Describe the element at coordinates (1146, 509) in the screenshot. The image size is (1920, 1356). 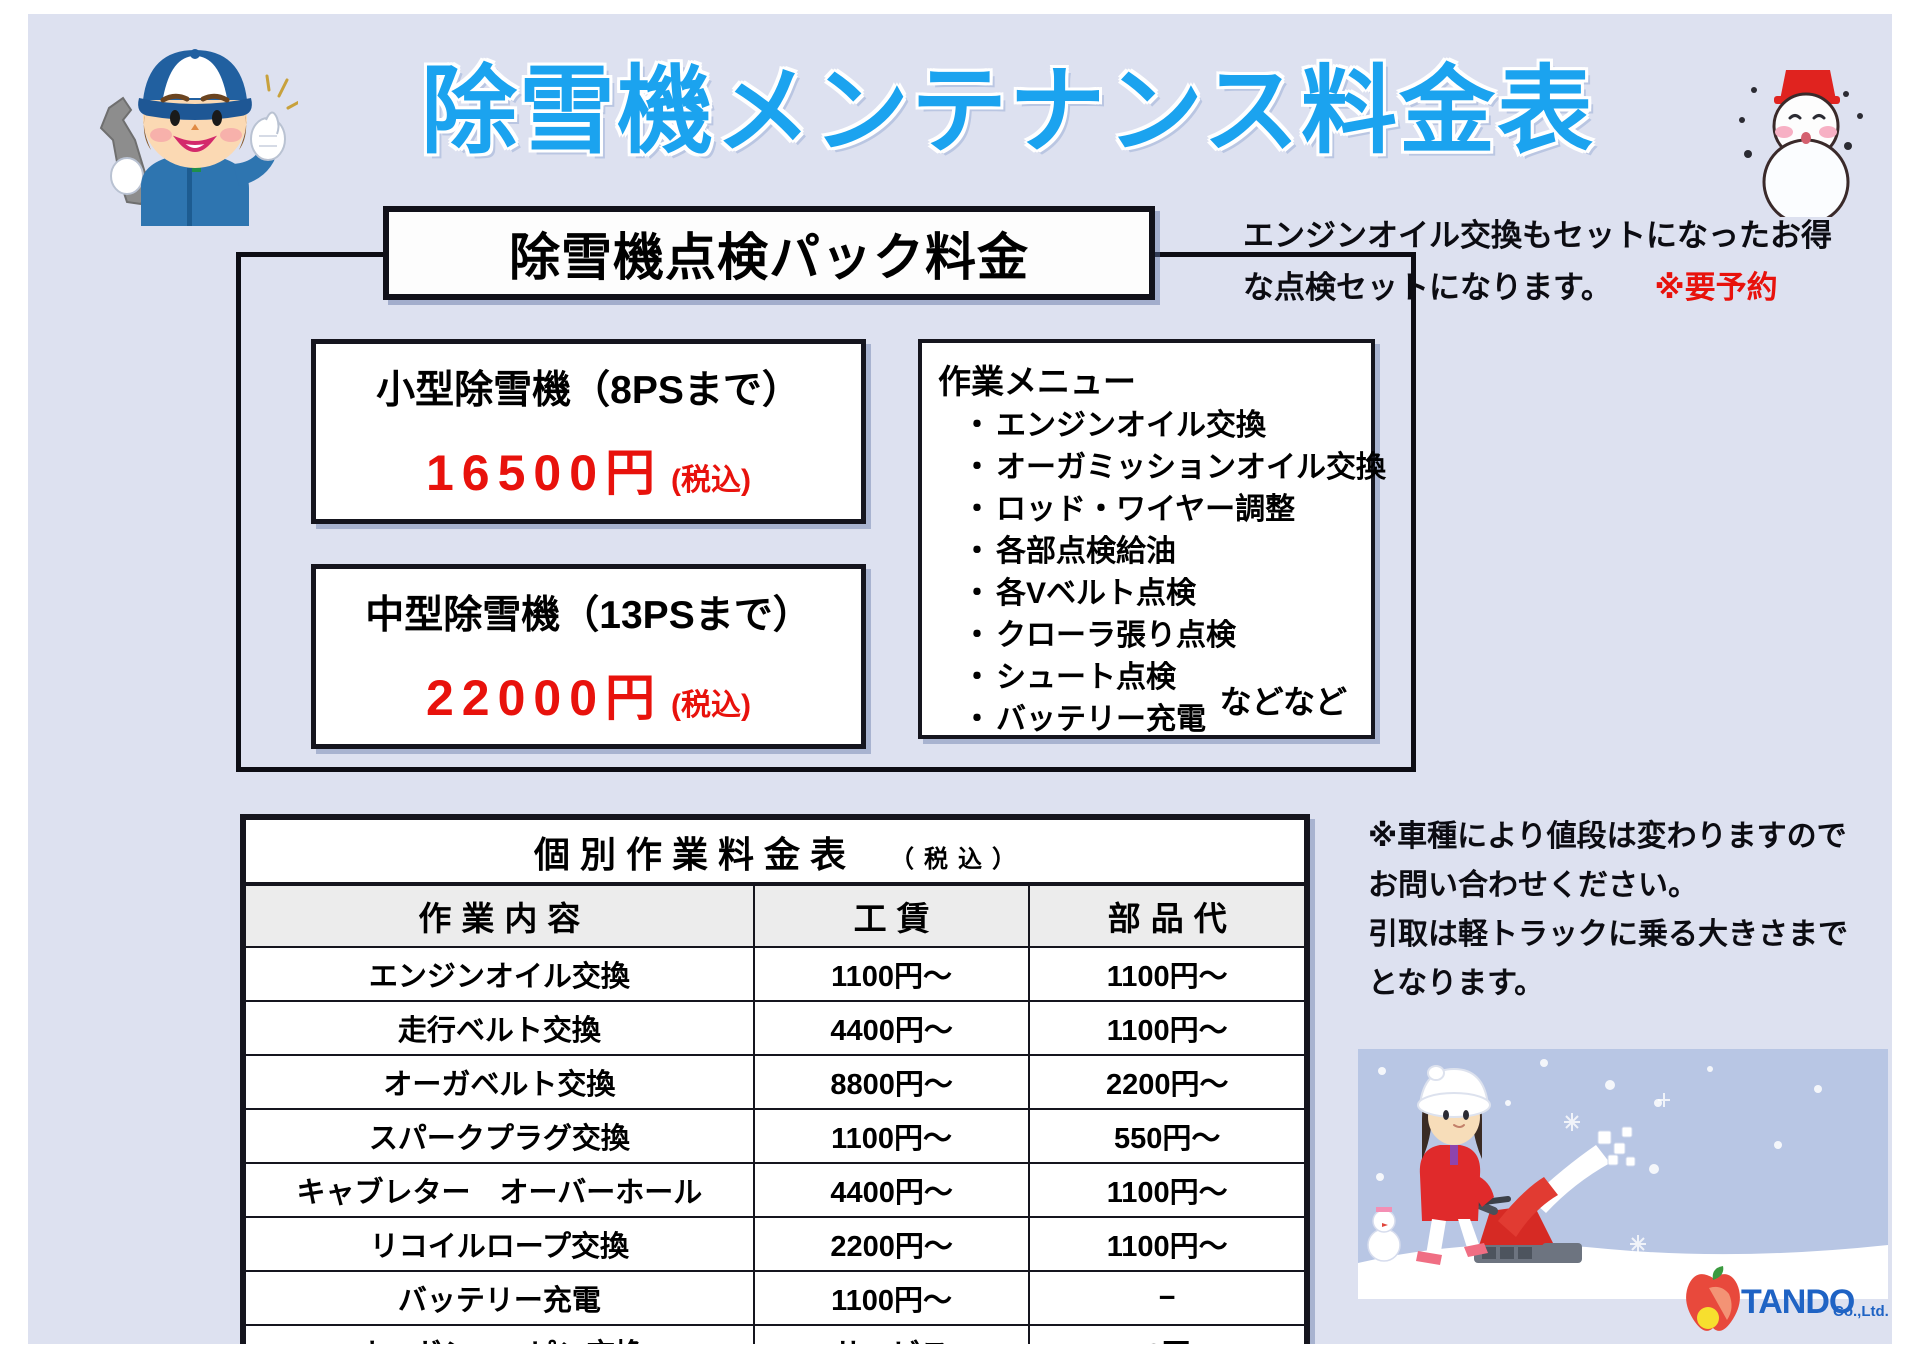
I see `work-menu-item-label: ロッド・ワイヤー調整` at that location.